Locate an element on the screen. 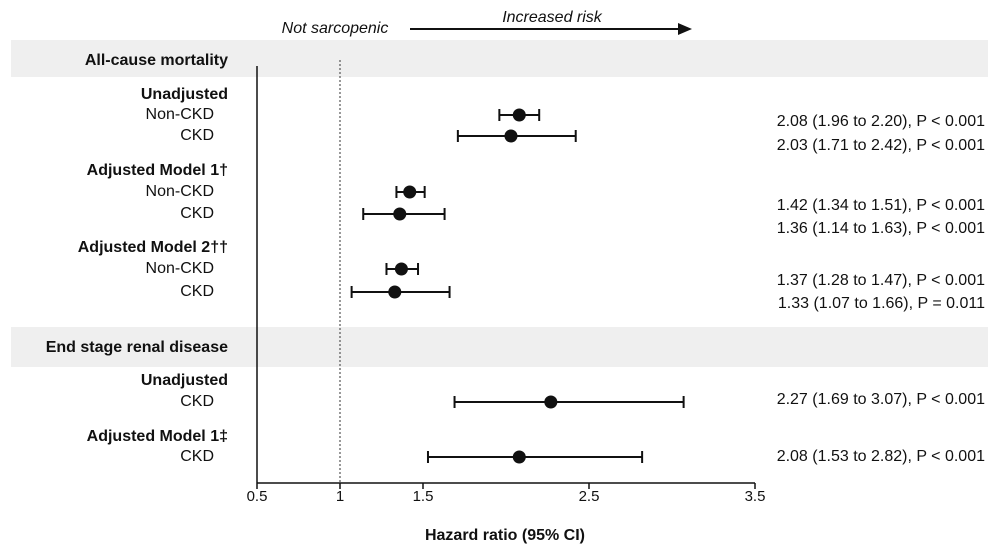 The height and width of the screenshot is (550, 988). annotation-not-sarcopenic: Not sarcopenic is located at coordinates (335, 28).